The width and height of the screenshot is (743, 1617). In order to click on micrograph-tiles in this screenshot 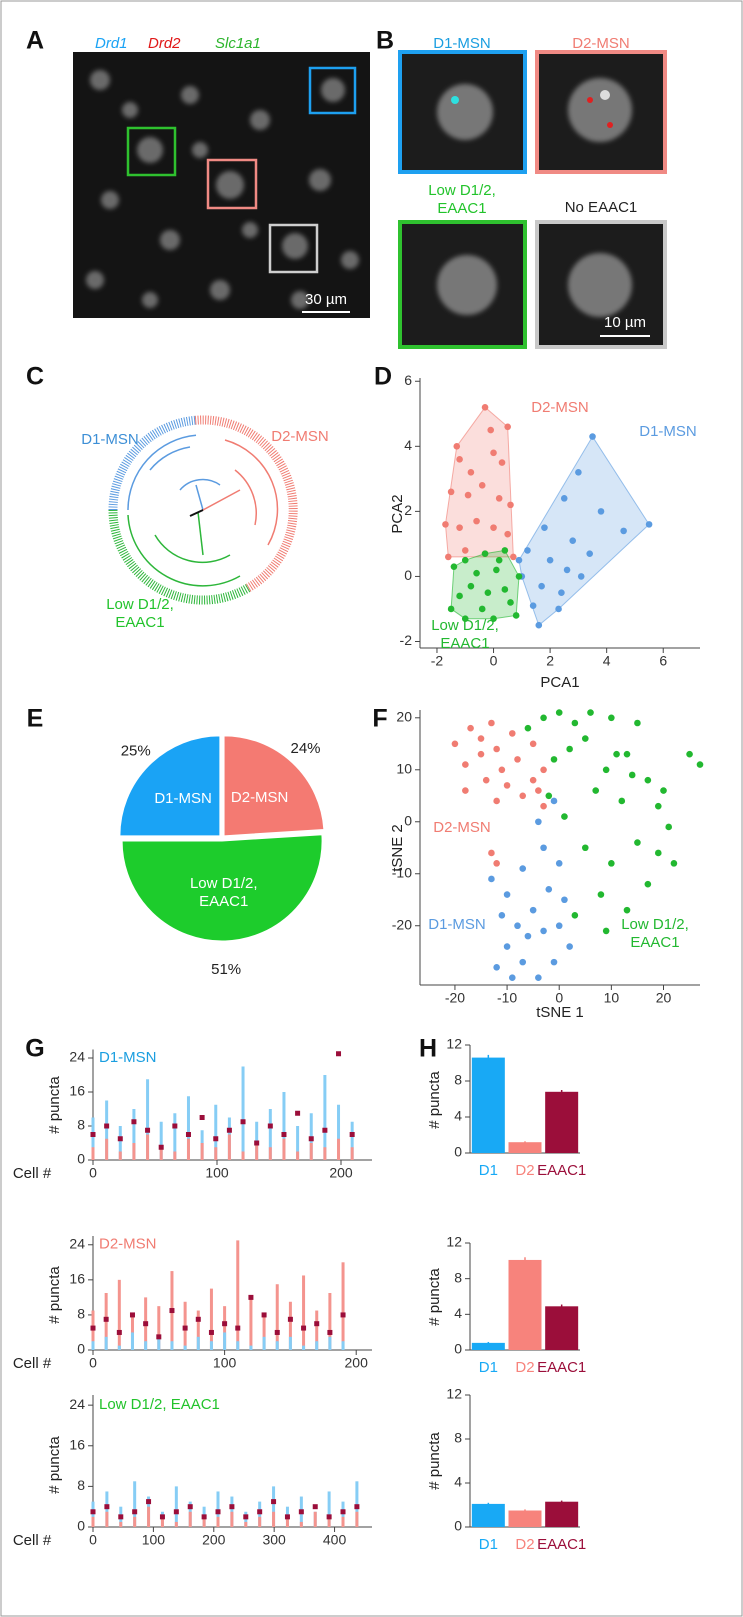, I will do `click(532, 199)`.